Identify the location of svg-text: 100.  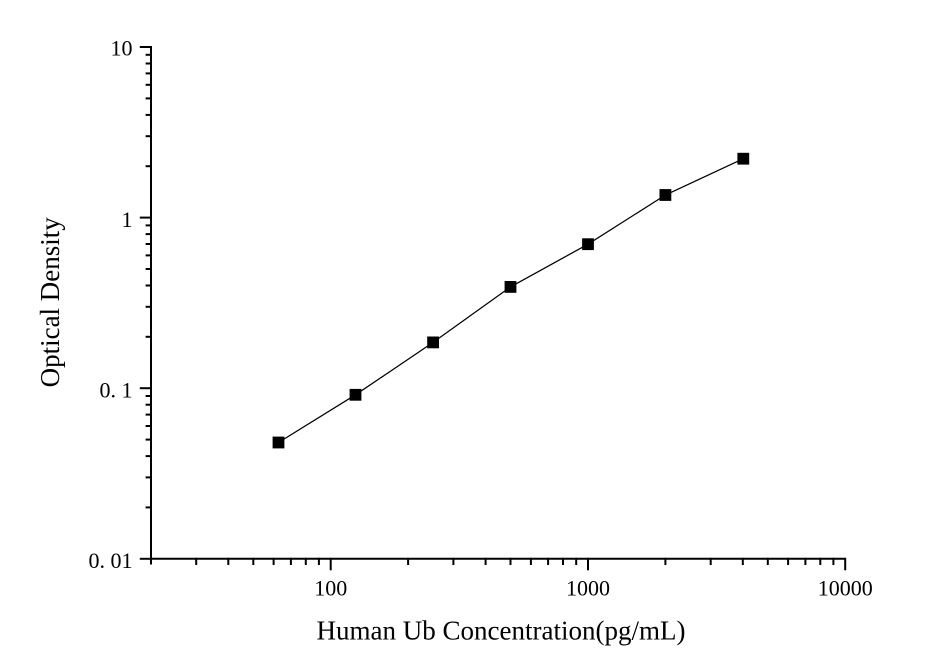
(330, 588).